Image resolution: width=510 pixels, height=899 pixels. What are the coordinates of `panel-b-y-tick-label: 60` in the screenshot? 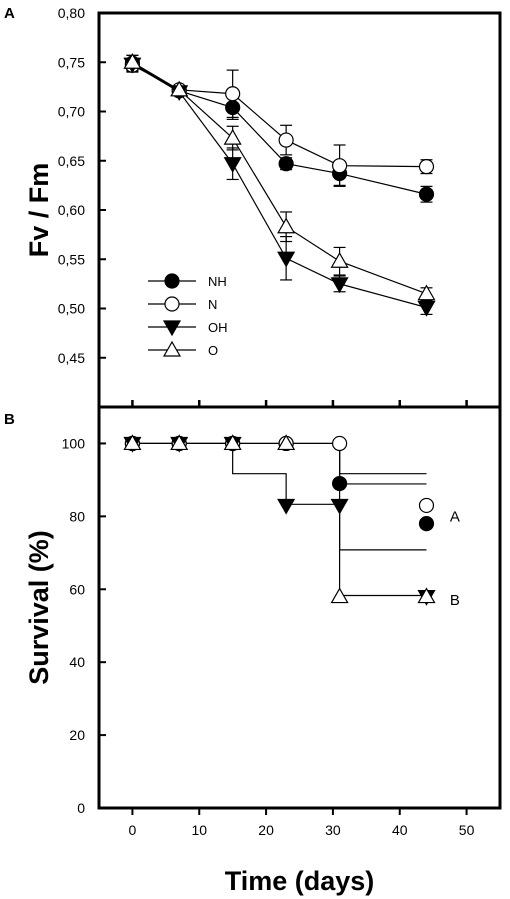 It's located at (77, 589).